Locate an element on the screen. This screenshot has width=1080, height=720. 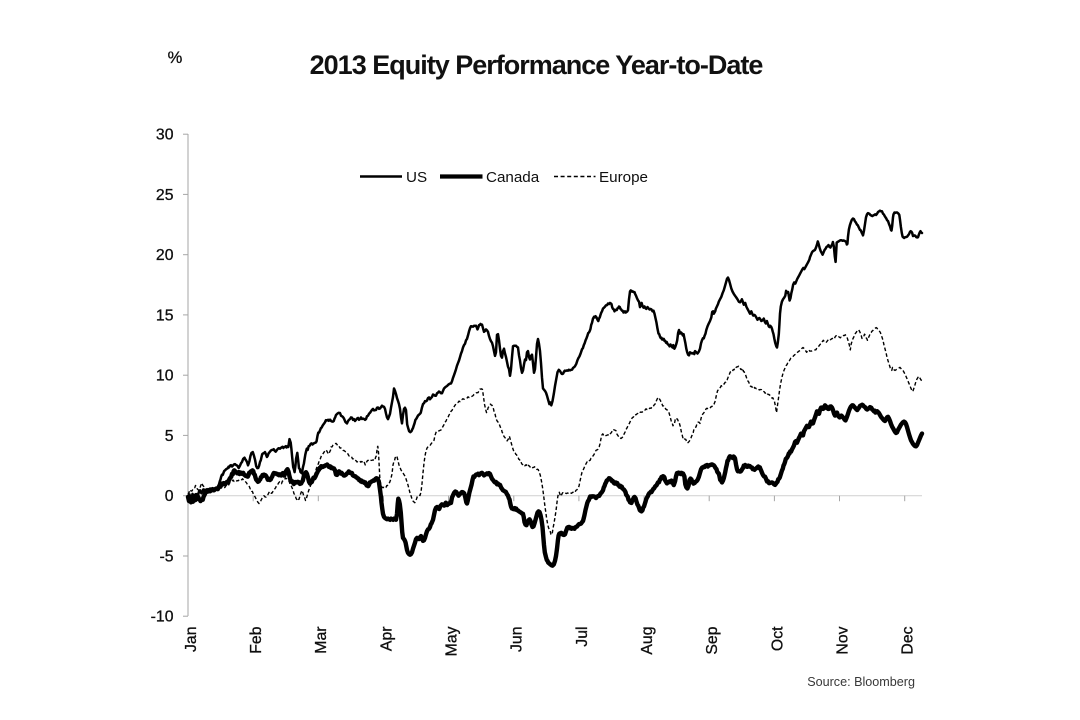
svg-text: -10 is located at coordinates (162, 617).